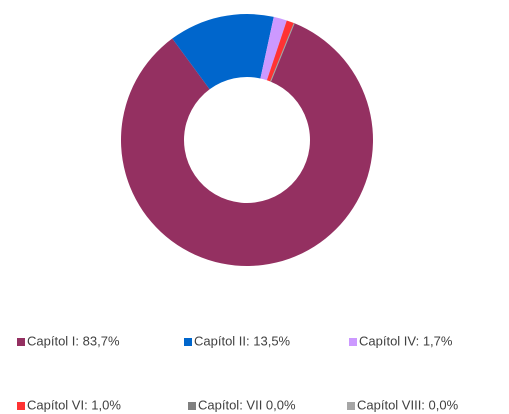 This screenshot has height=414, width=509. I want to click on legend-label: Capítol IV: 1,7%, so click(406, 340).